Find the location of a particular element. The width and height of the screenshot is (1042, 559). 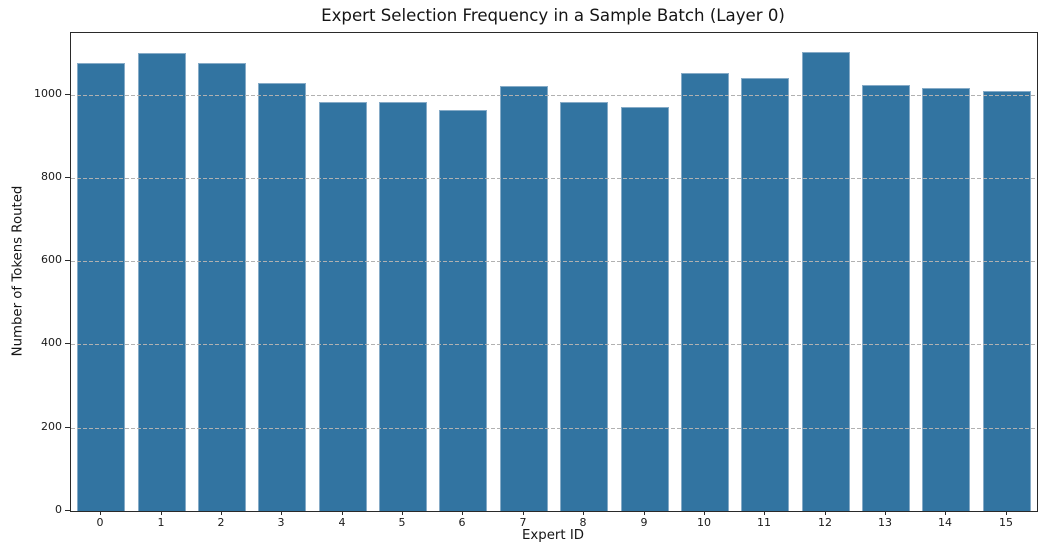

x-tick-label-0: 0 is located at coordinates (100, 522).